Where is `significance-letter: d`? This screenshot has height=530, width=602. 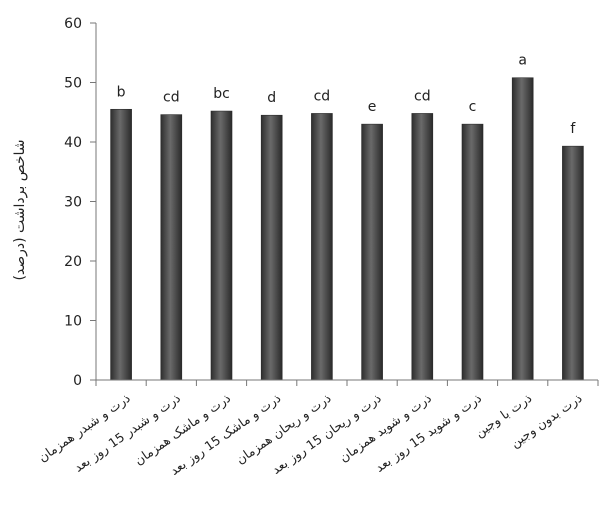
significance-letter: d is located at coordinates (271, 98).